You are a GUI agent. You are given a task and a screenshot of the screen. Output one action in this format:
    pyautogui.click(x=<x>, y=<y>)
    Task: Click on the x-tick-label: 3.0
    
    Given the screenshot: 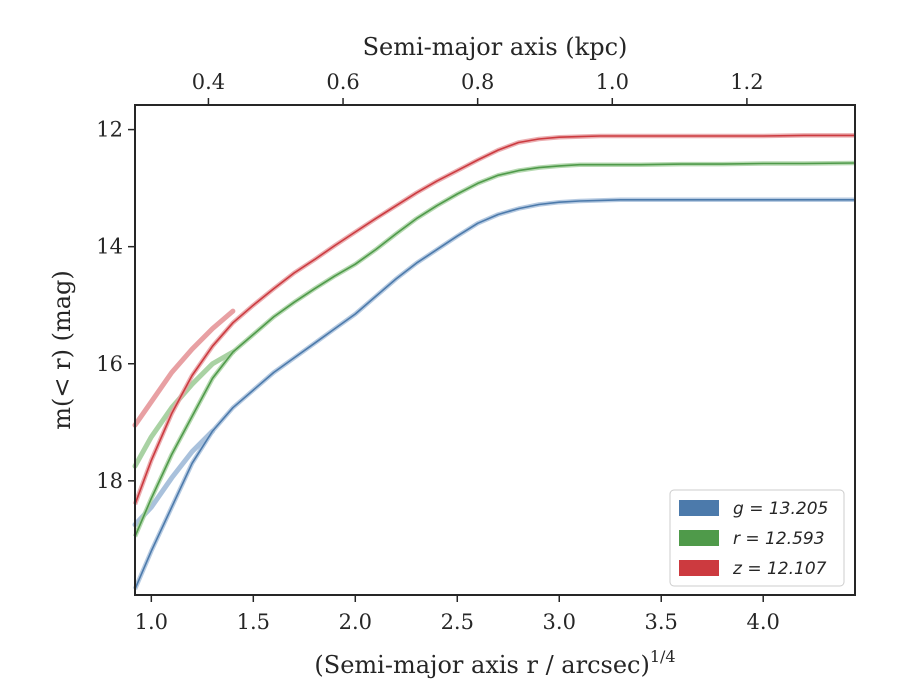 What is the action you would take?
    pyautogui.click(x=559, y=622)
    